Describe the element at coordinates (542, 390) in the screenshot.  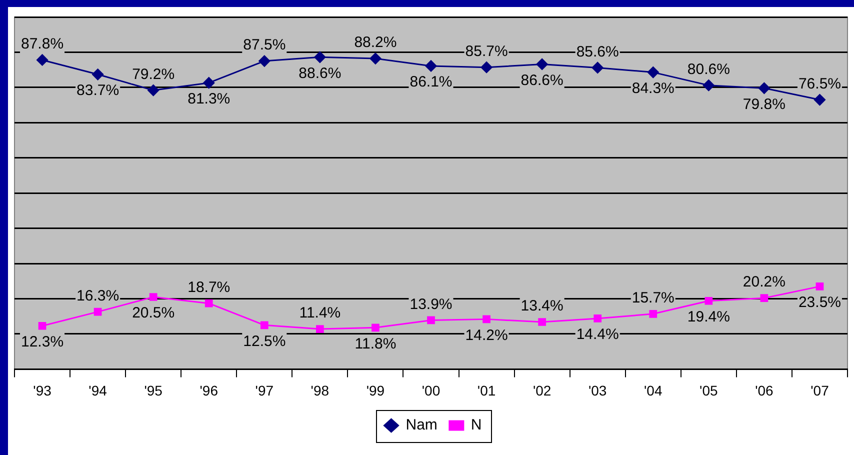
I see `x-tick-label: '02` at that location.